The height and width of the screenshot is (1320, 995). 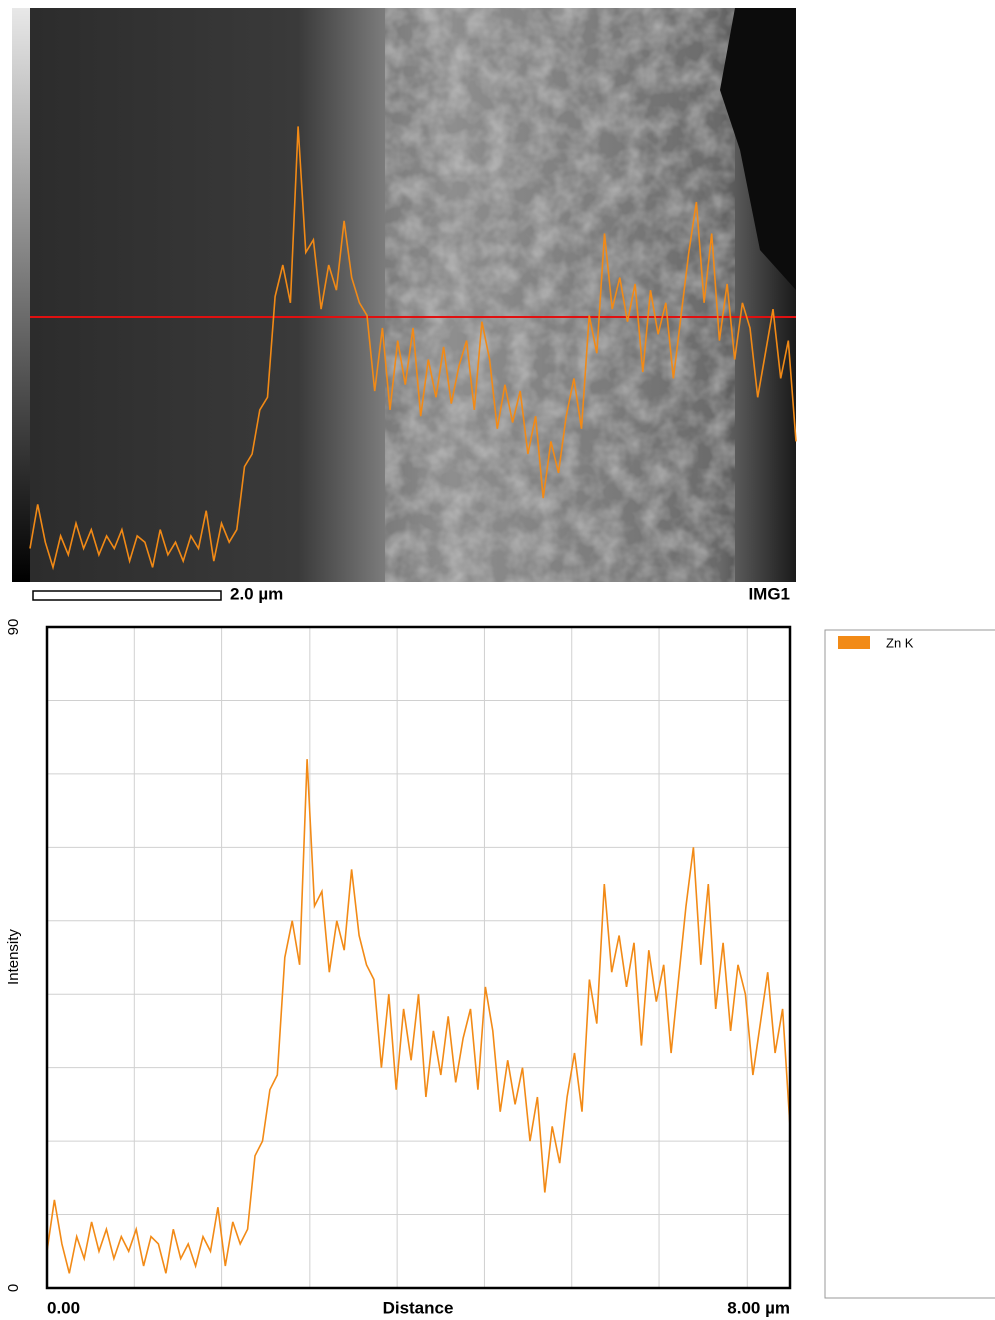 I want to click on y-tick-label: 90, so click(x=13, y=627).